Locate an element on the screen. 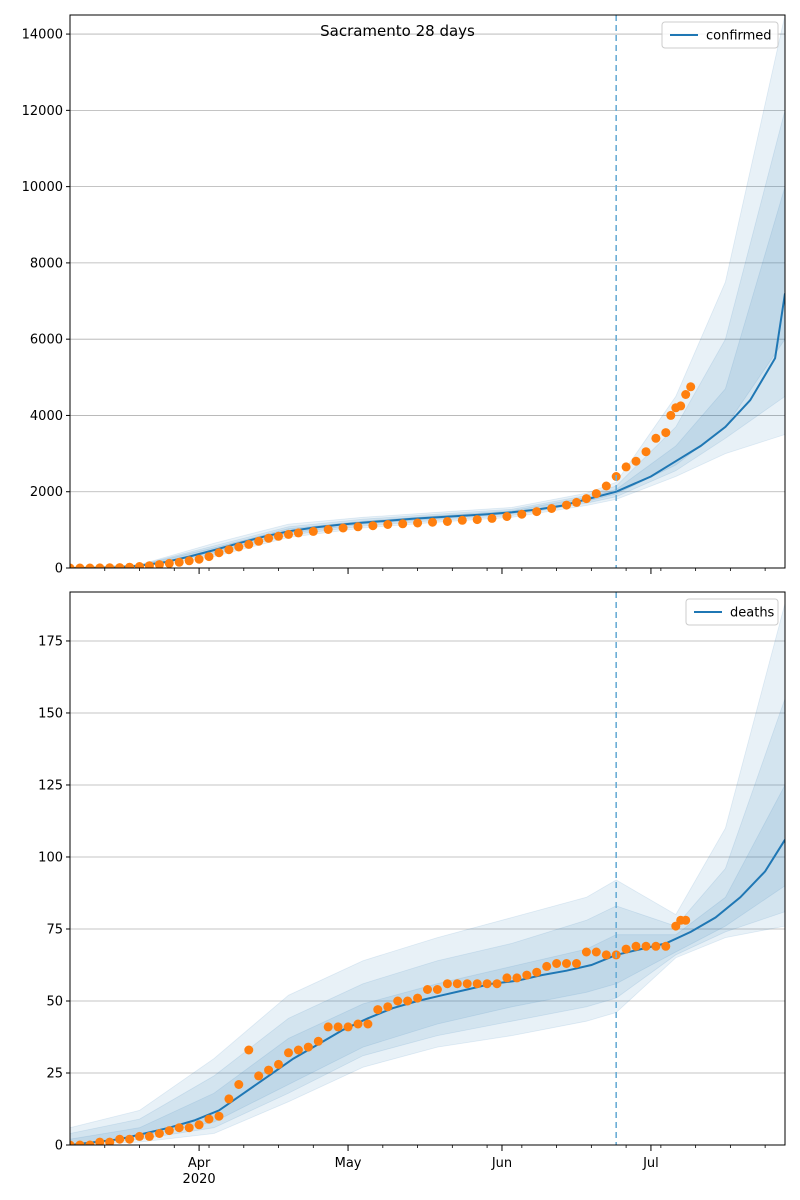 The image size is (800, 1200). x-tick-label: Jul is located at coordinates (650, 1163).